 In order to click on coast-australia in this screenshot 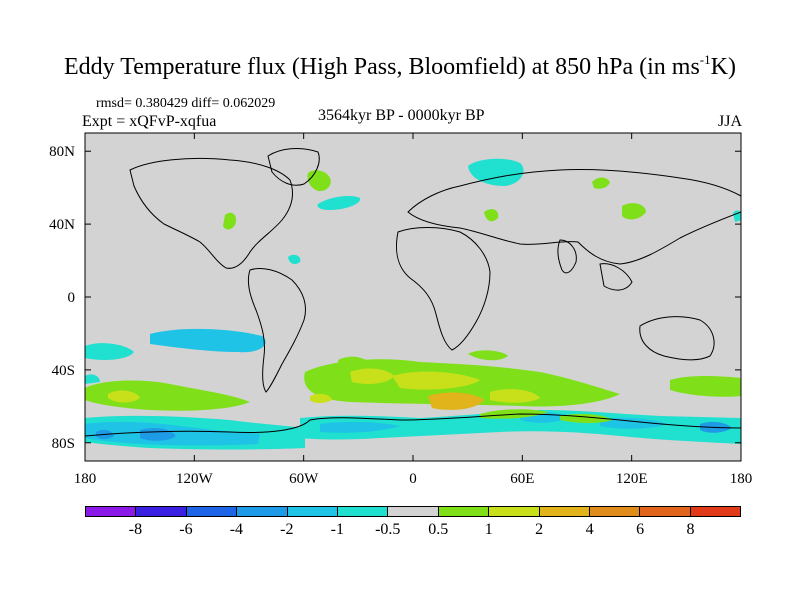, I will do `click(677, 338)`.